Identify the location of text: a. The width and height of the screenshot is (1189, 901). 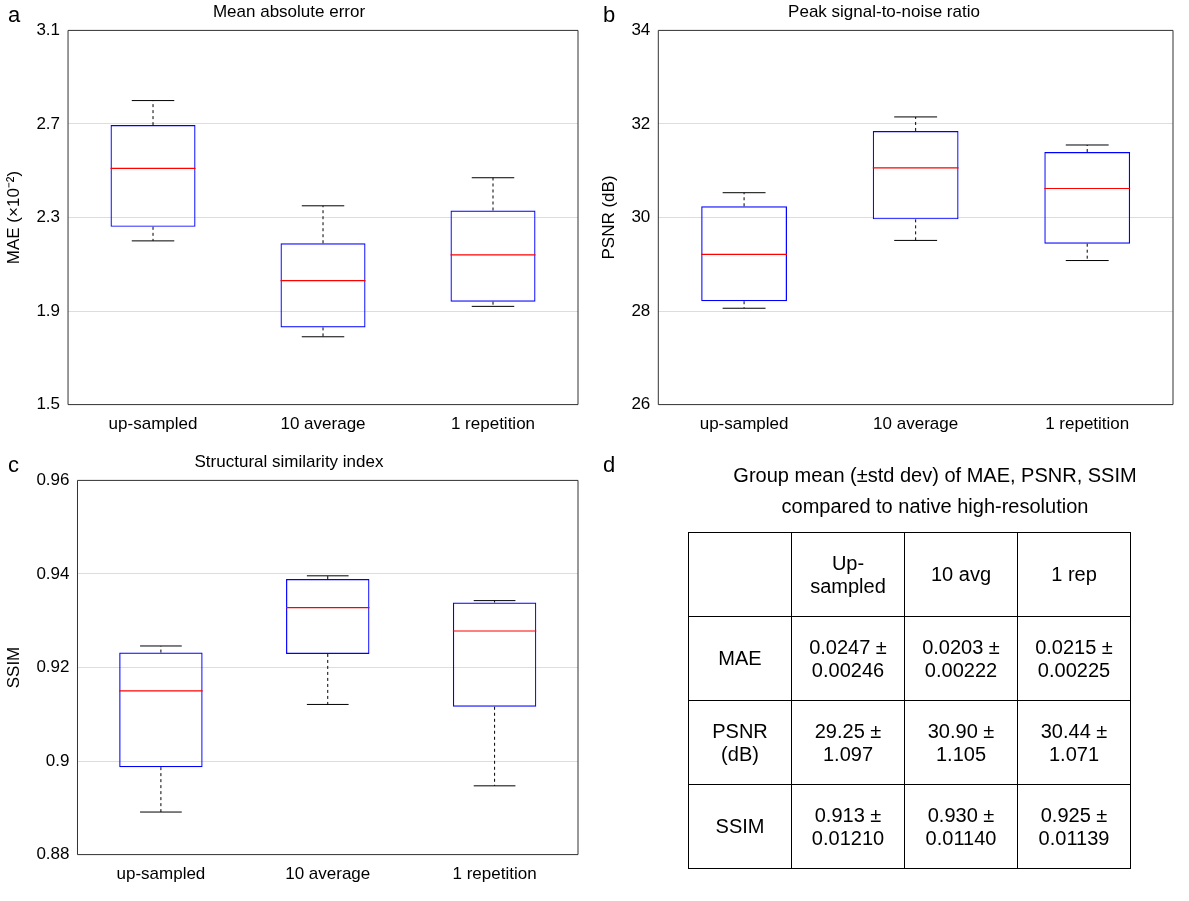
(14, 15).